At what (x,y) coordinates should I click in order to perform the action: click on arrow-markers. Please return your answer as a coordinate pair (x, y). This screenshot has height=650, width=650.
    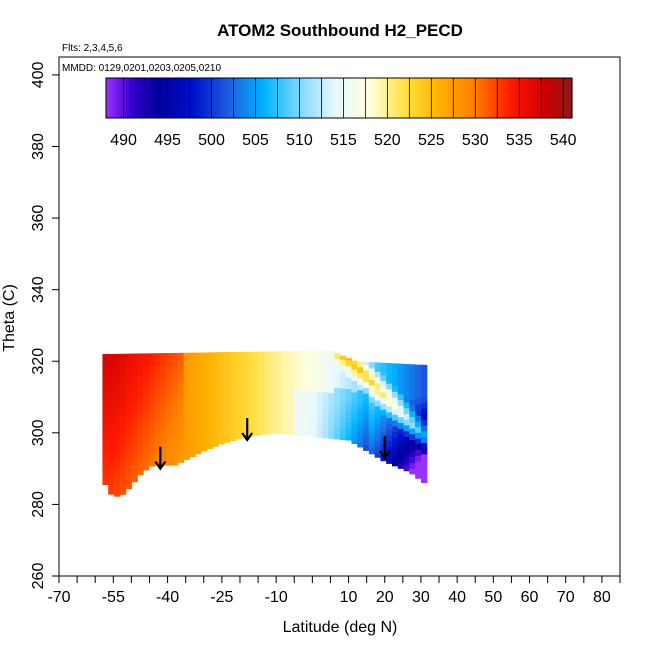
    Looking at the image, I should click on (272, 444).